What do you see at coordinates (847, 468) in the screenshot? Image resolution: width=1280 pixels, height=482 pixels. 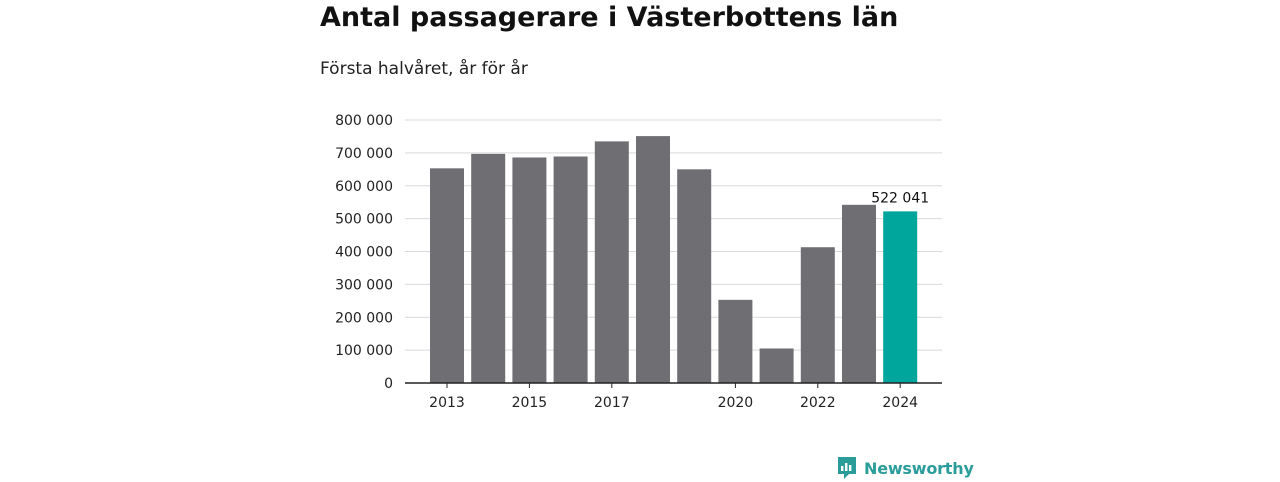 I see `newsworthy-logo-icon` at bounding box center [847, 468].